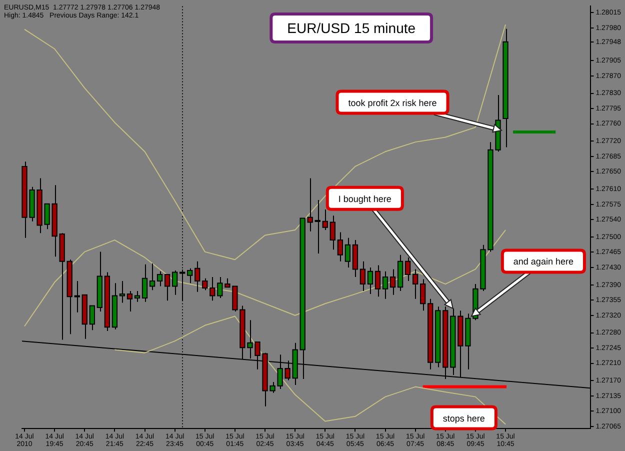 Image resolution: width=625 pixels, height=451 pixels. I want to click on text: EUR/USD 15 minute, so click(351, 28).